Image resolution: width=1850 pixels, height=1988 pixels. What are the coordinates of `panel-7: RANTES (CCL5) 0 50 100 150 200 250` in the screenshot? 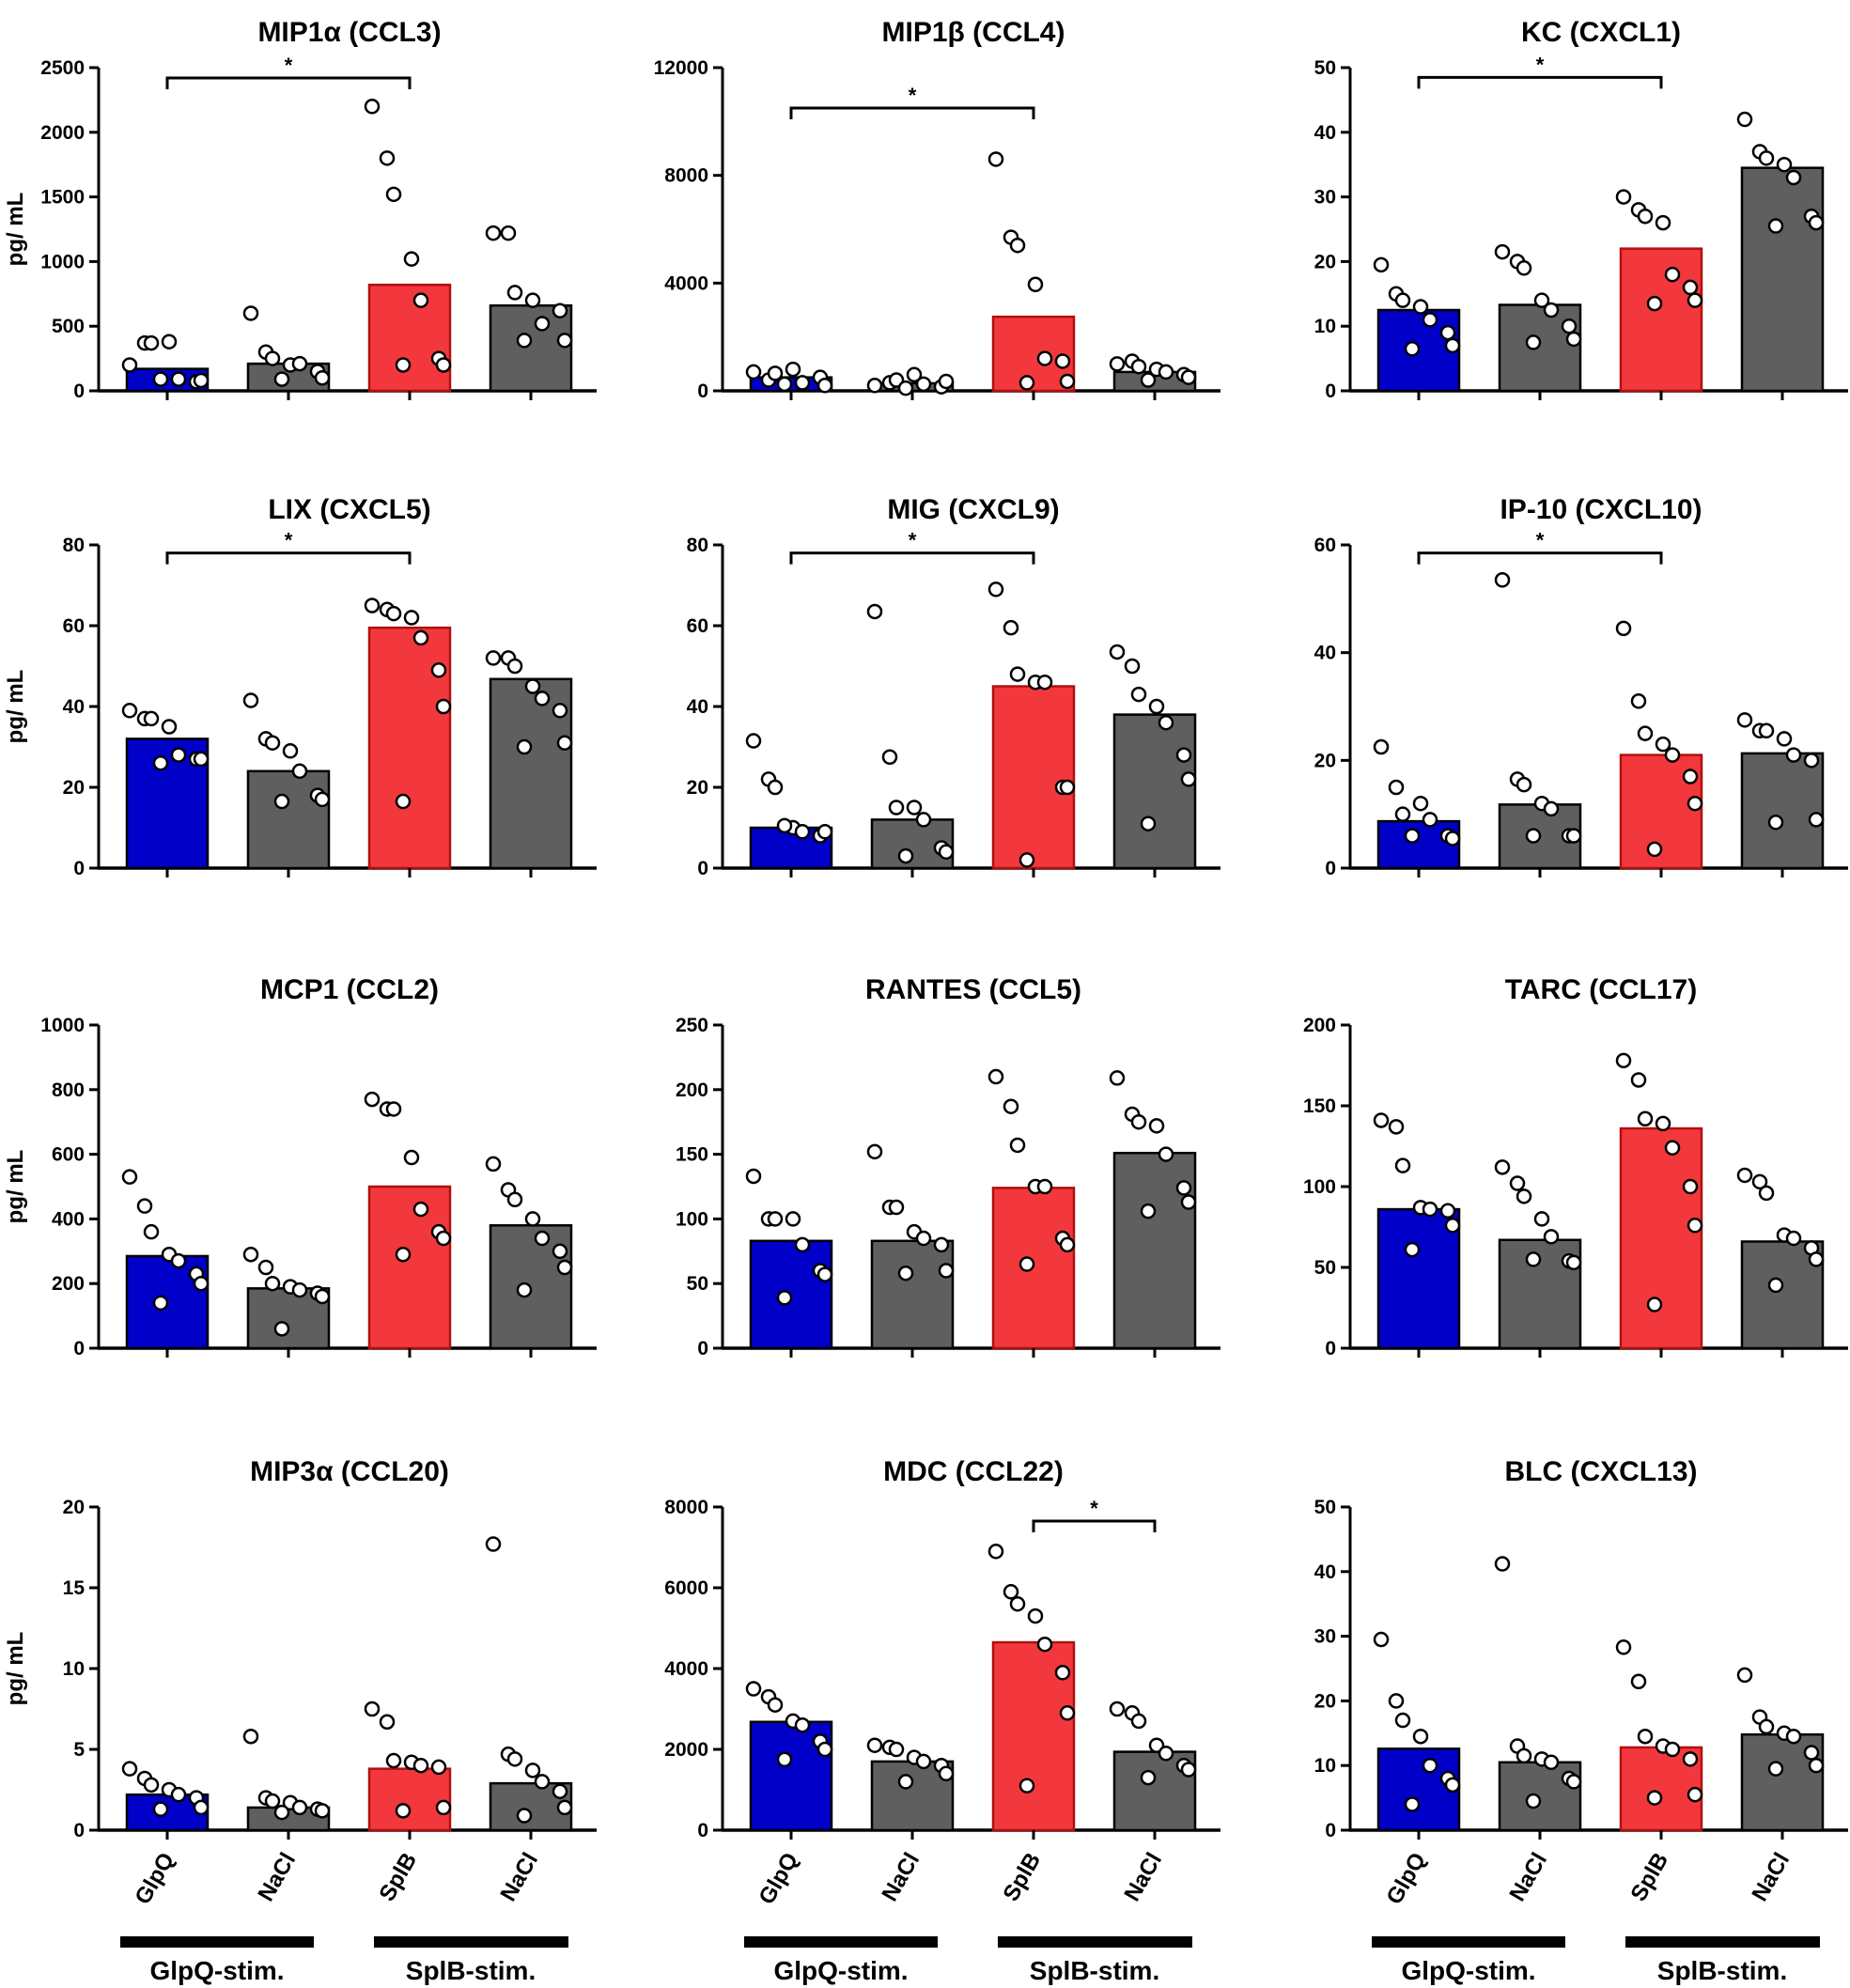 It's located at (948, 1166).